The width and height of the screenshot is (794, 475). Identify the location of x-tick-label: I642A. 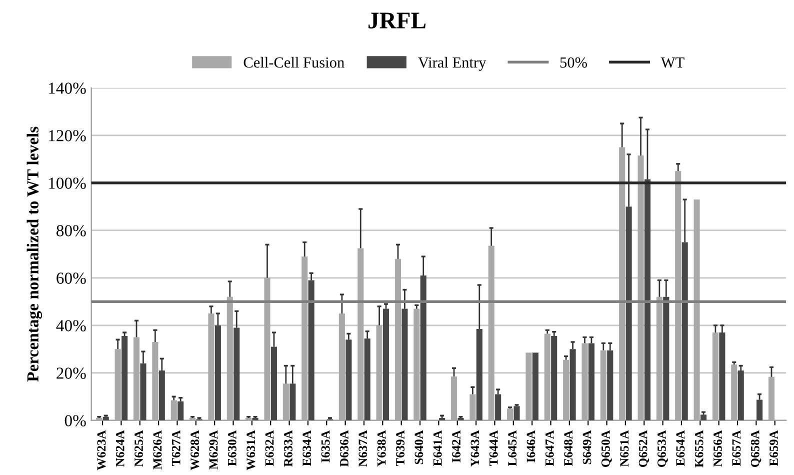
(456, 446).